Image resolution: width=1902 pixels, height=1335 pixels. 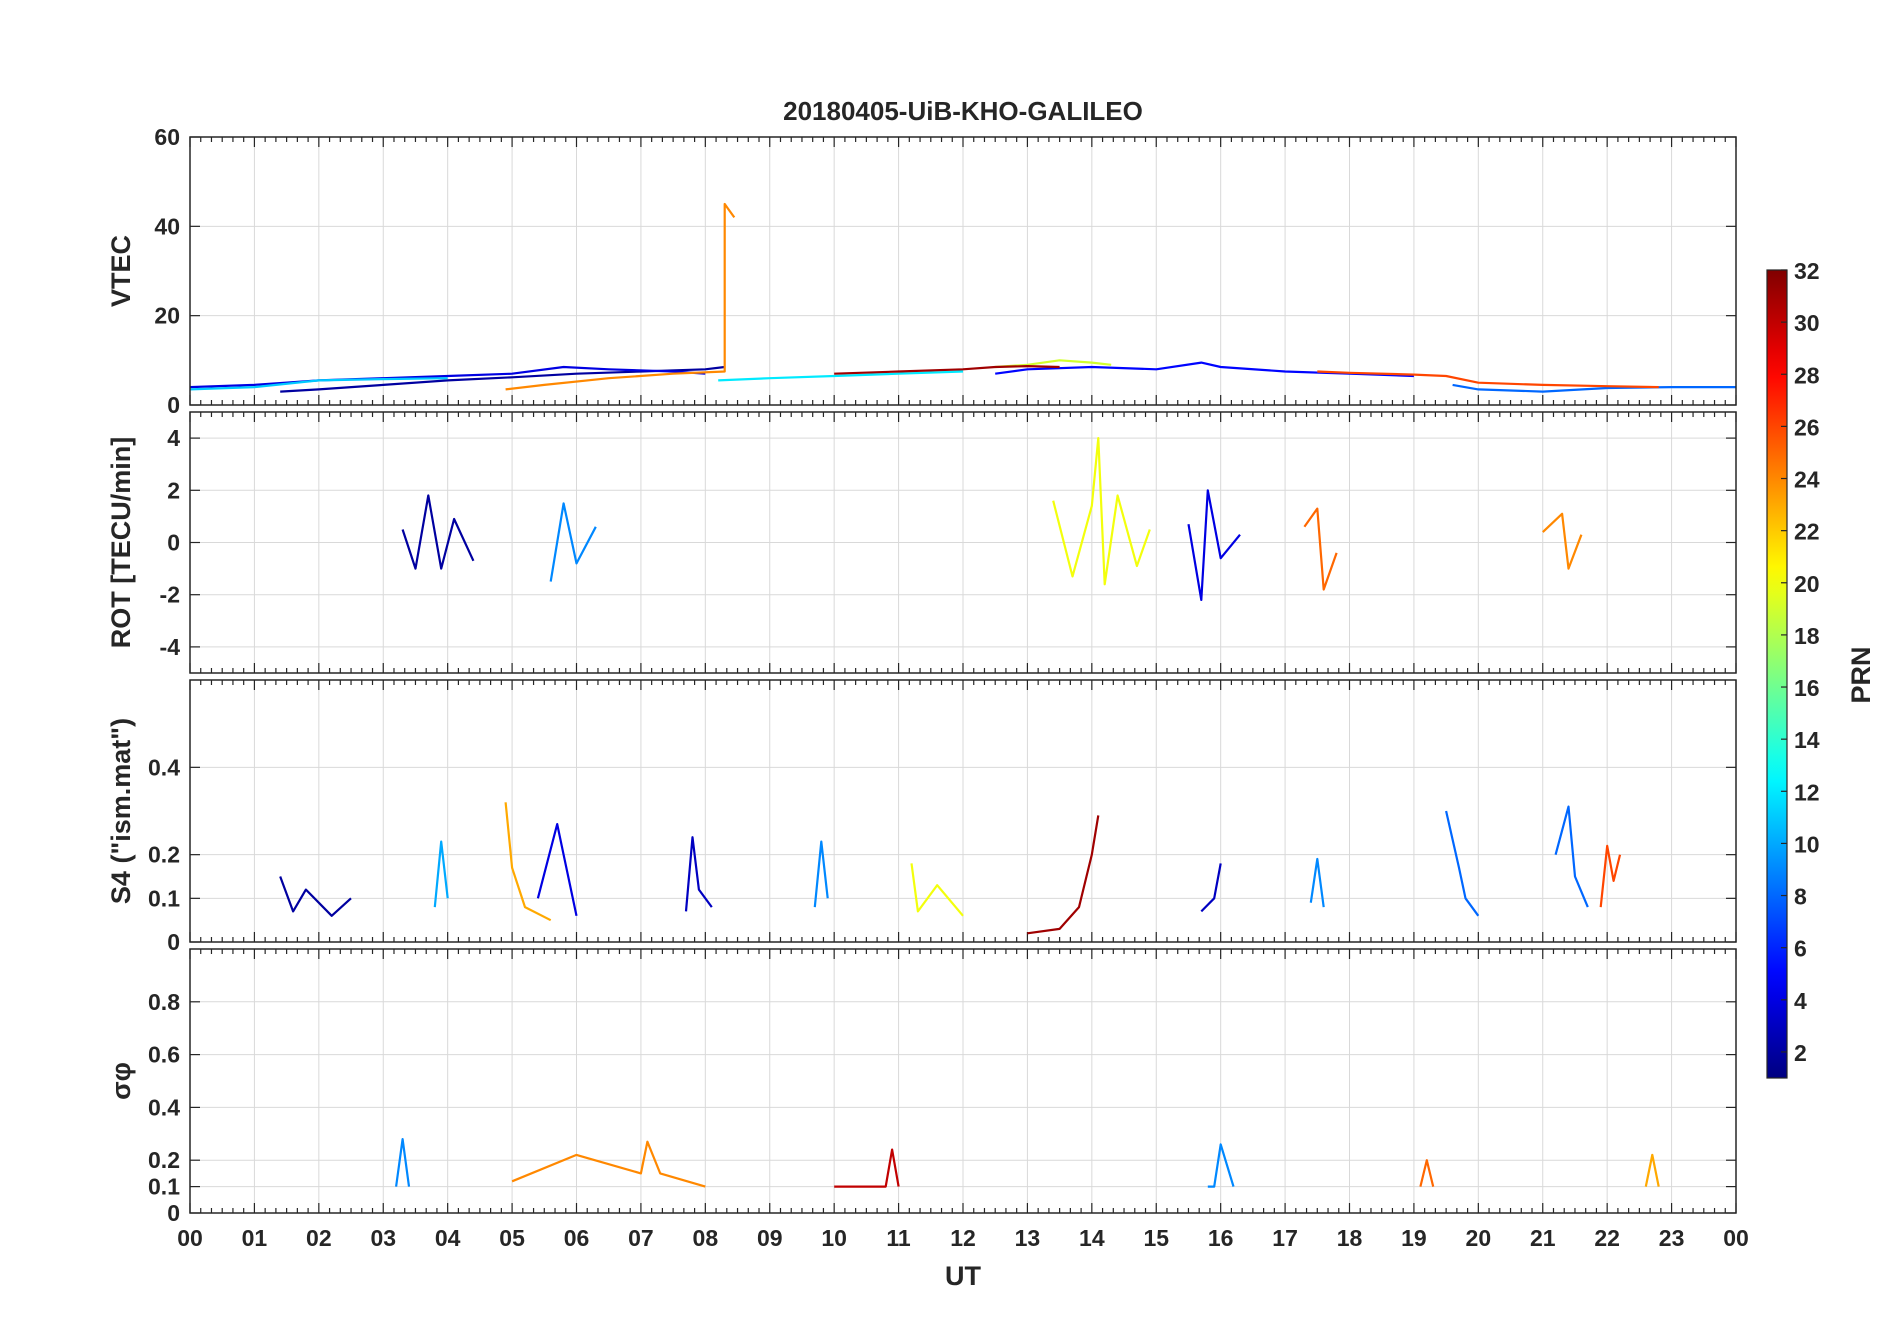 I want to click on colorbar-tick-label: 12, so click(x=1807, y=792).